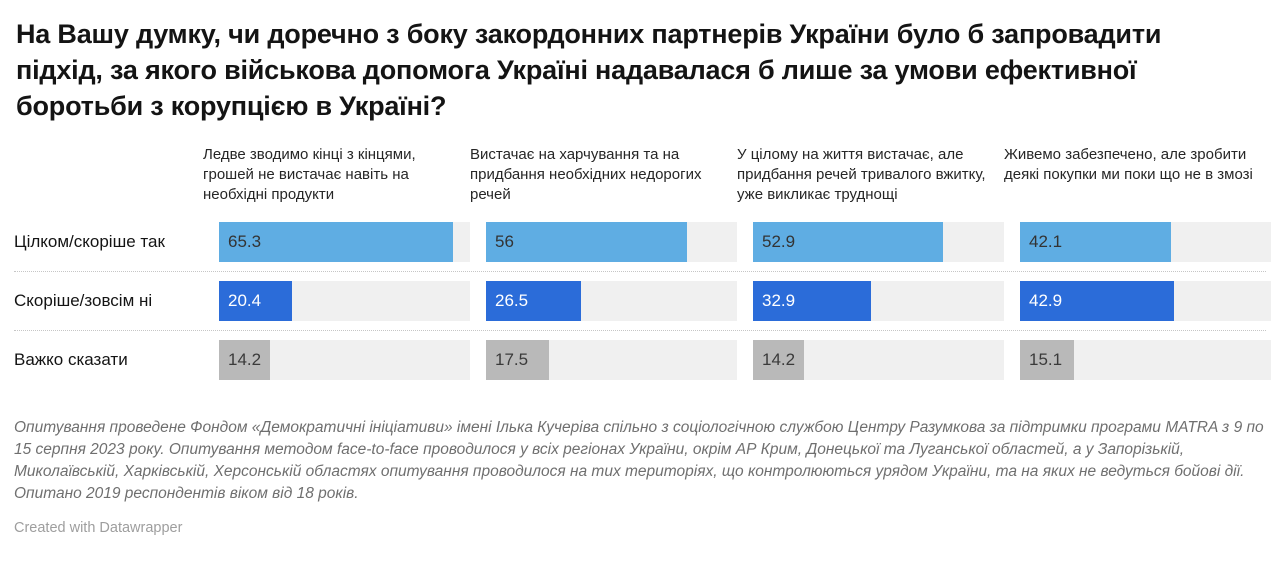 The height and width of the screenshot is (563, 1280). I want to click on bar: 32.9, so click(812, 300).